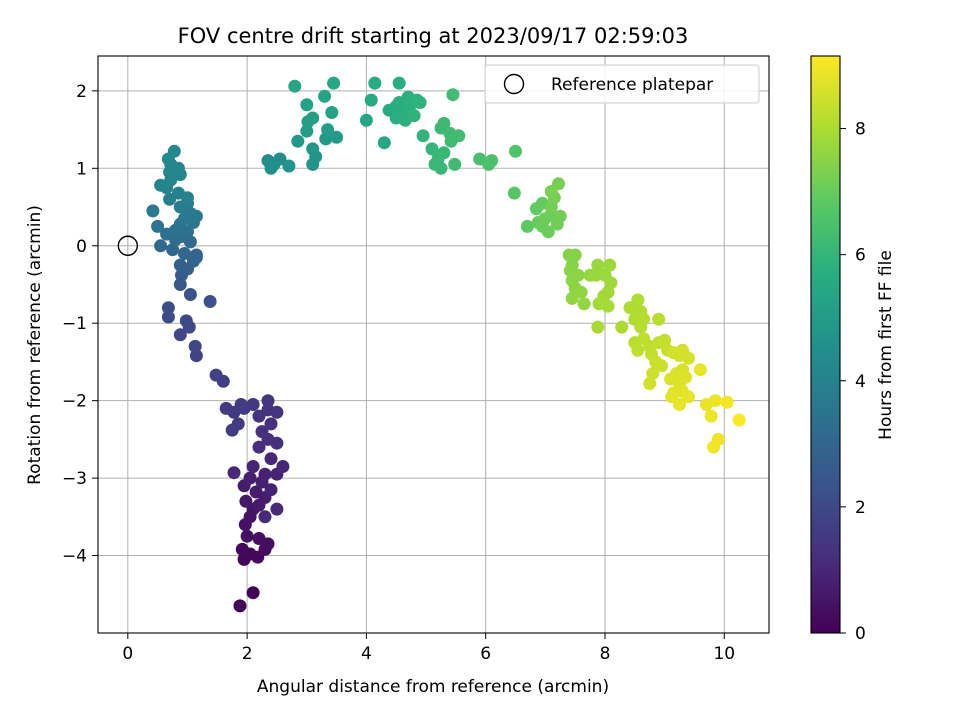 The width and height of the screenshot is (960, 724). I want to click on legend: Reference platepar, so click(622, 84).